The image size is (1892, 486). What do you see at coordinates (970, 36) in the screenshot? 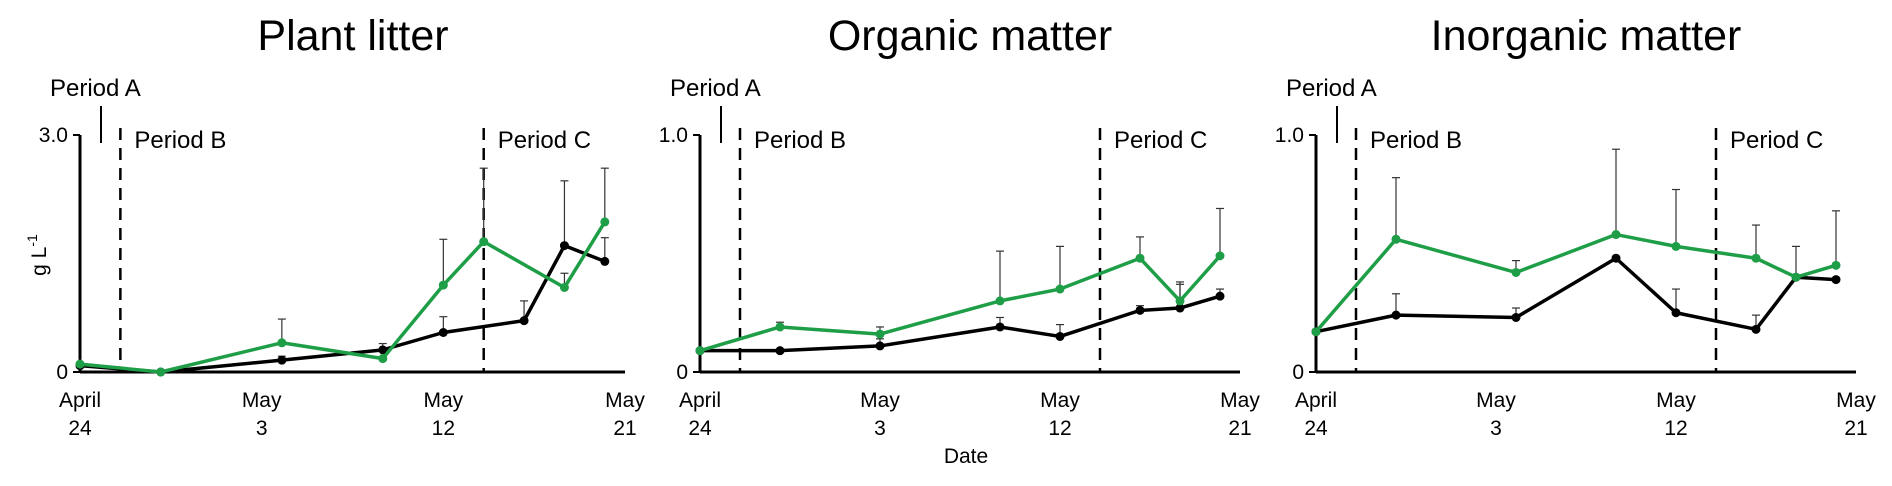
I see `chart-title: Organic matter` at bounding box center [970, 36].